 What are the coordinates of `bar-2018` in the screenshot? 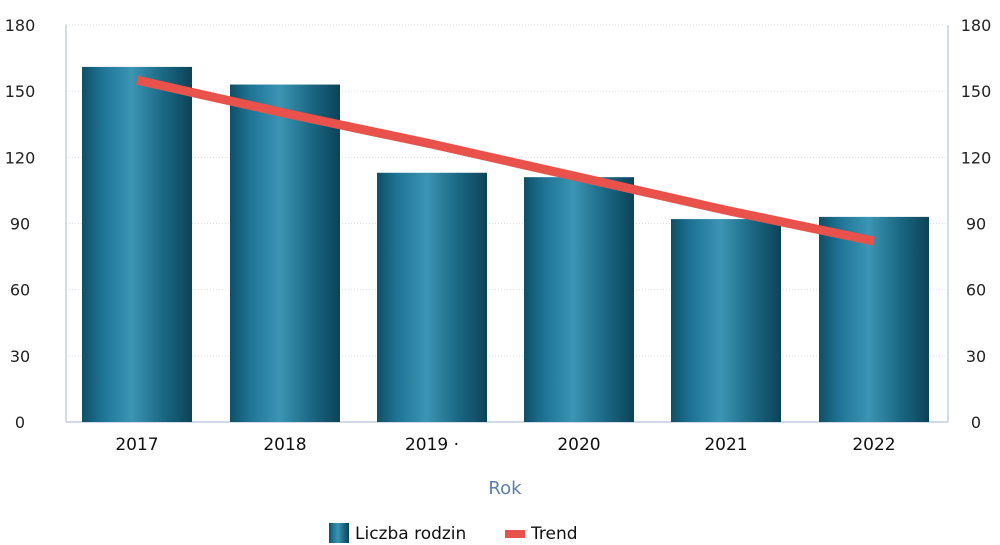 It's located at (285, 253).